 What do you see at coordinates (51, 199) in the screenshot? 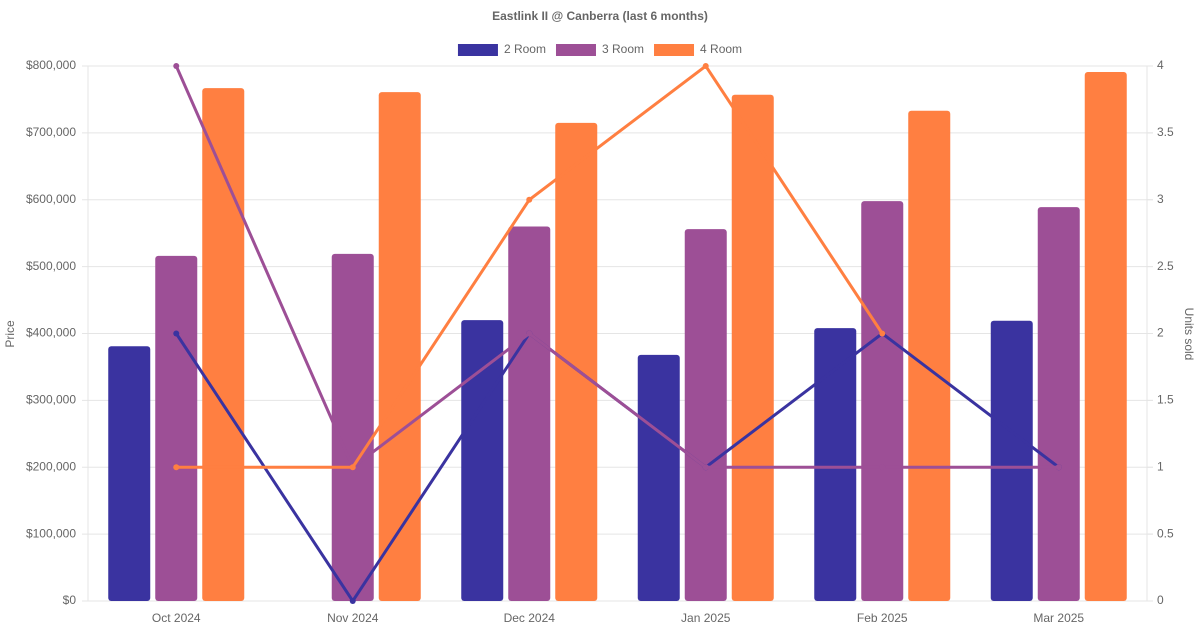
I see `y-tick-label: $600,000` at bounding box center [51, 199].